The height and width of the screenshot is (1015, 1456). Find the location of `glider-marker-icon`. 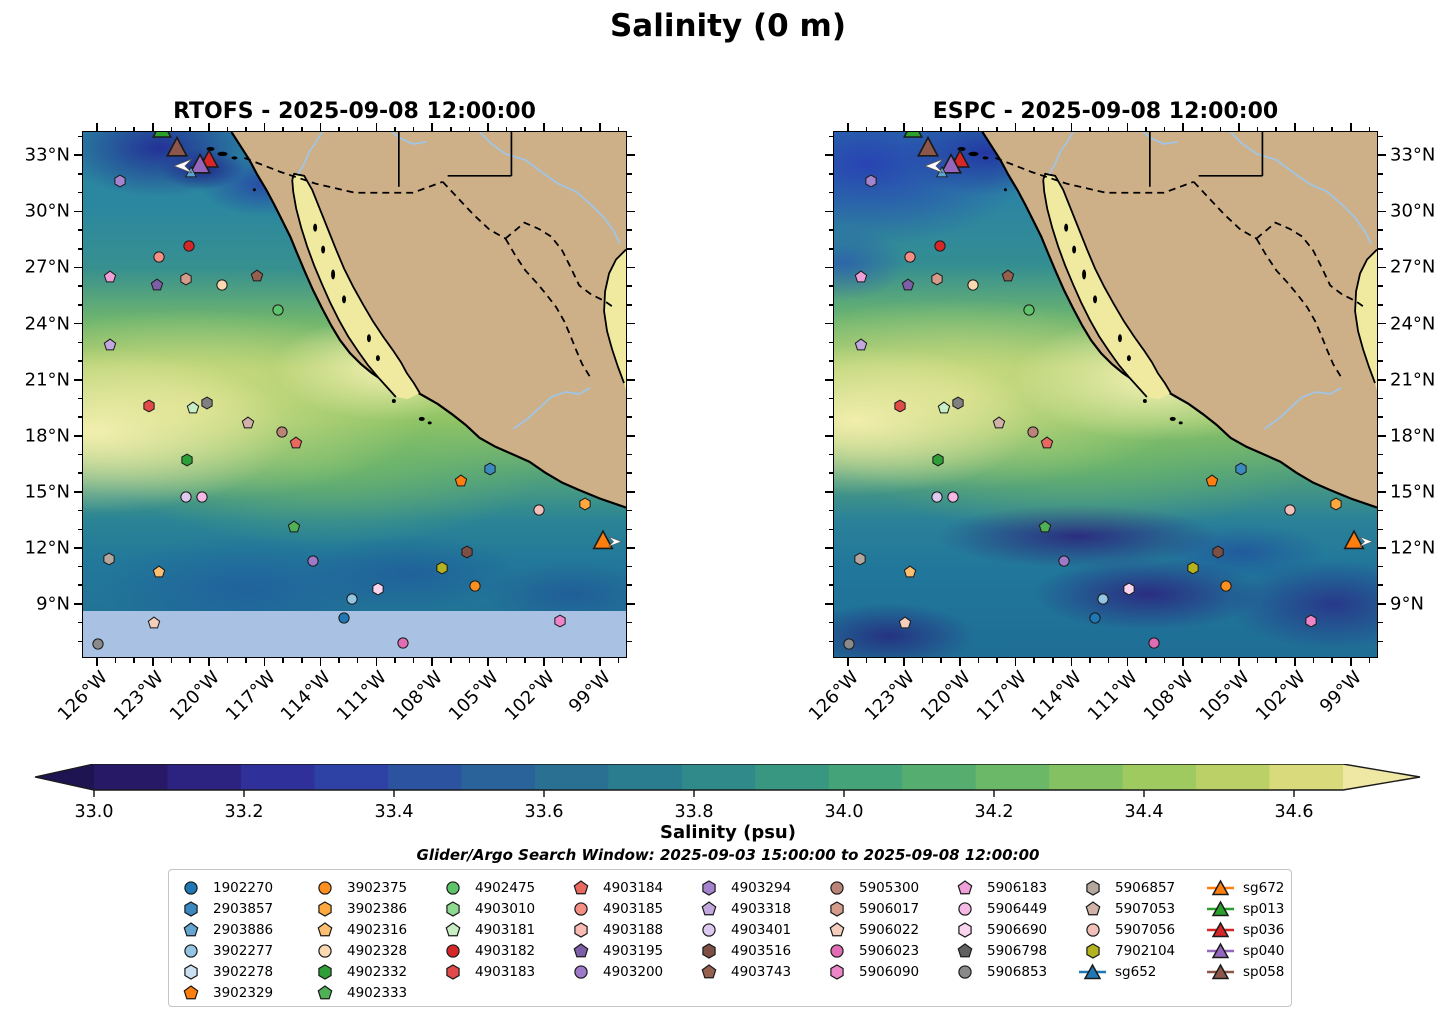

glider-marker-icon is located at coordinates (1220, 929).